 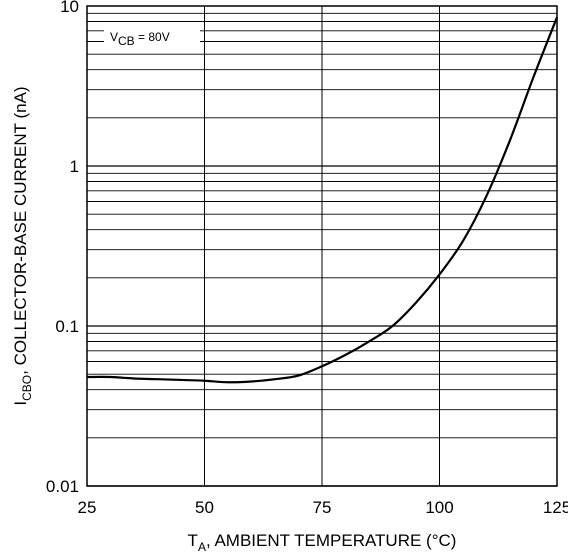 What do you see at coordinates (114, 37) in the screenshot?
I see `annotation-main: V` at bounding box center [114, 37].